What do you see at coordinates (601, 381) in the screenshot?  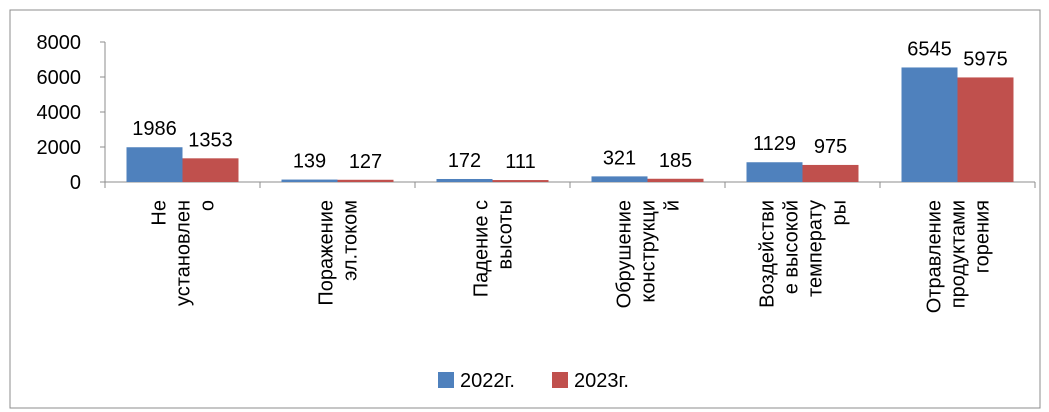 I see `legend-entry: 2023г.` at bounding box center [601, 381].